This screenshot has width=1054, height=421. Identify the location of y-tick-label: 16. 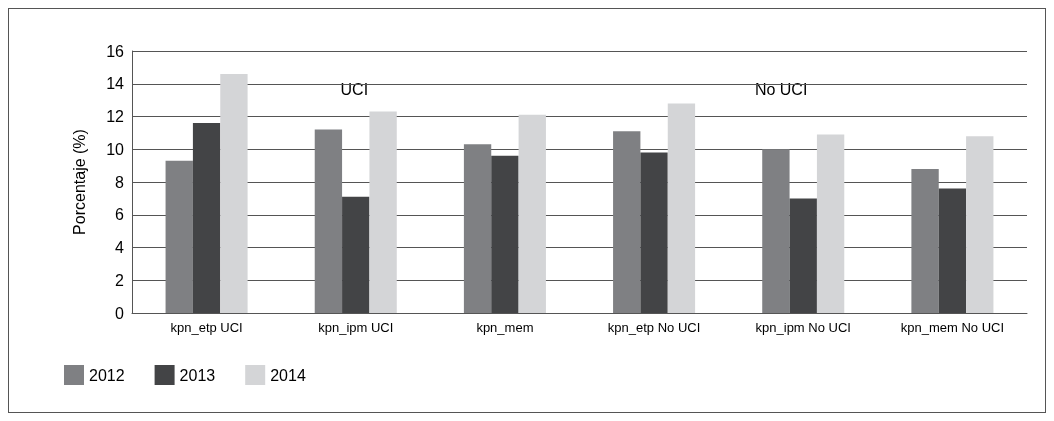
(115, 51).